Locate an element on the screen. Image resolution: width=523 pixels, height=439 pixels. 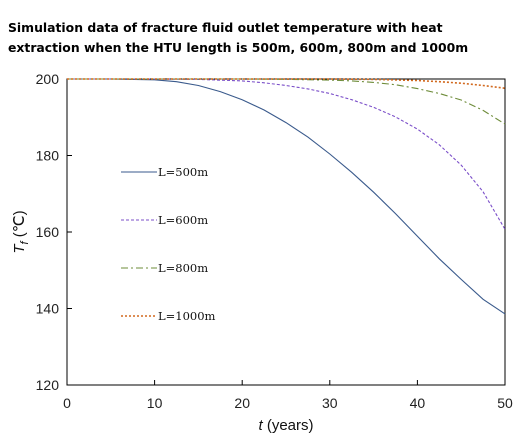
x-axis-label: t (years) is located at coordinates (285, 425).